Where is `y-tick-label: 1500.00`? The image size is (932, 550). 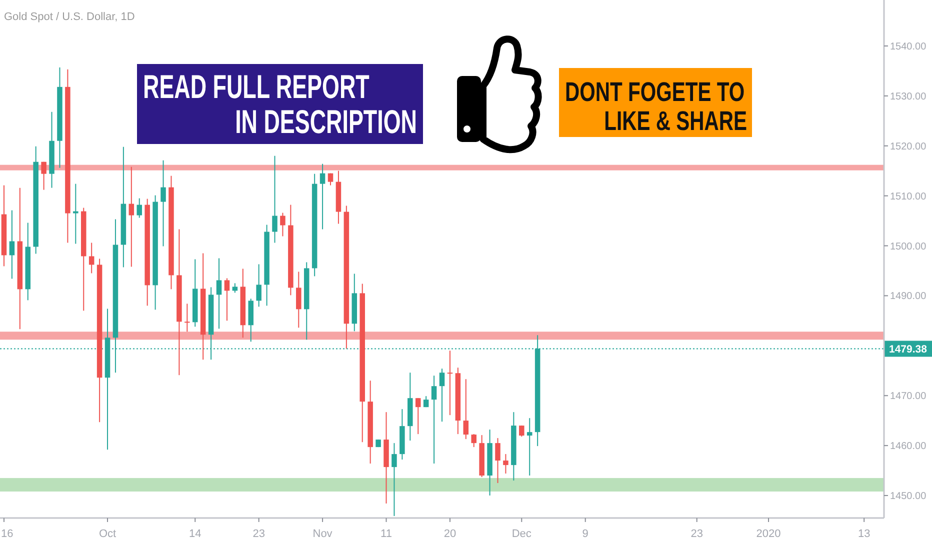 y-tick-label: 1500.00 is located at coordinates (908, 246).